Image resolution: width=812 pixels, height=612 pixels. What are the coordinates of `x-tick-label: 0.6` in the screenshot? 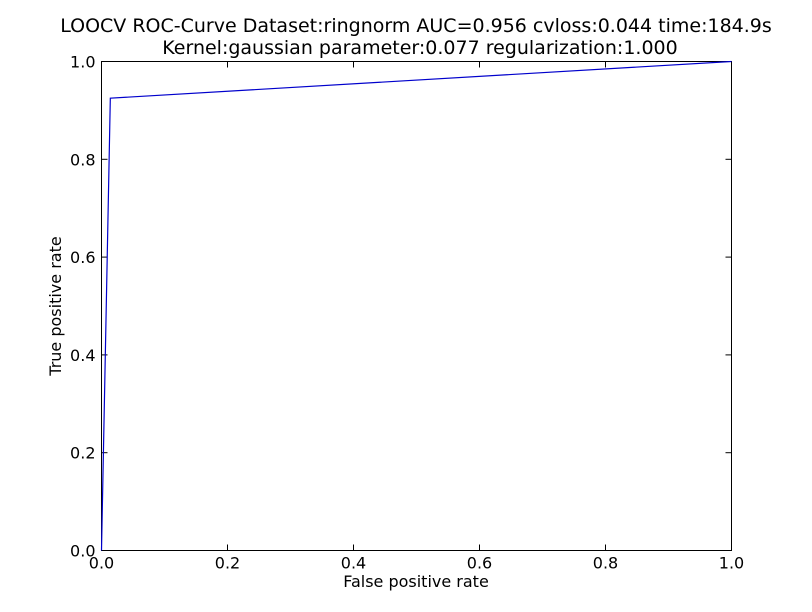 It's located at (479, 563).